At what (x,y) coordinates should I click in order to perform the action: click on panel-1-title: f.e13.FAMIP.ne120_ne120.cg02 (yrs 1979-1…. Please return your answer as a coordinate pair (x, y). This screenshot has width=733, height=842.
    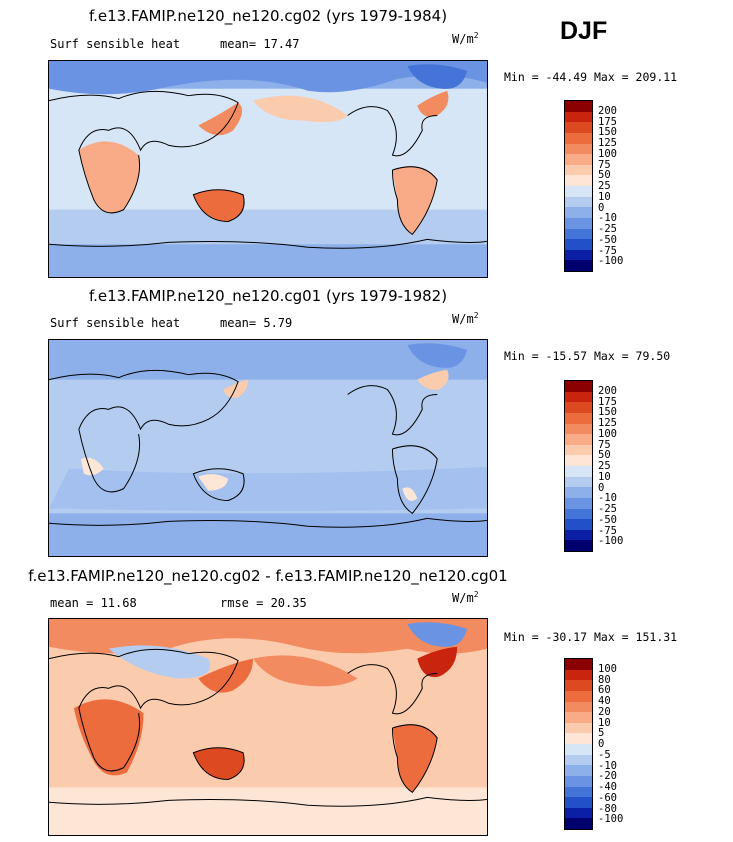
    Looking at the image, I should click on (268, 16).